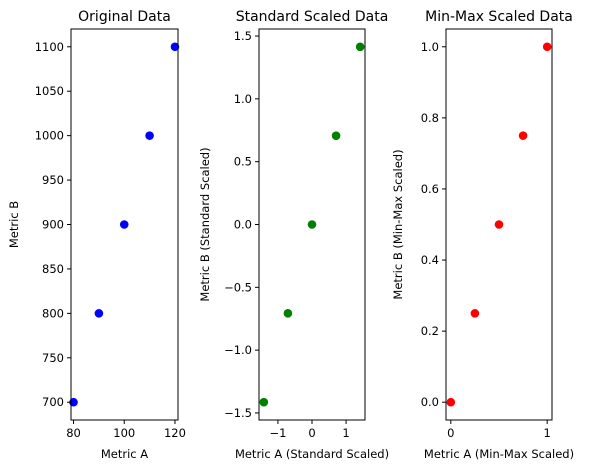  Describe the element at coordinates (243, 36) in the screenshot. I see `y-tick-label: 1.5` at that location.